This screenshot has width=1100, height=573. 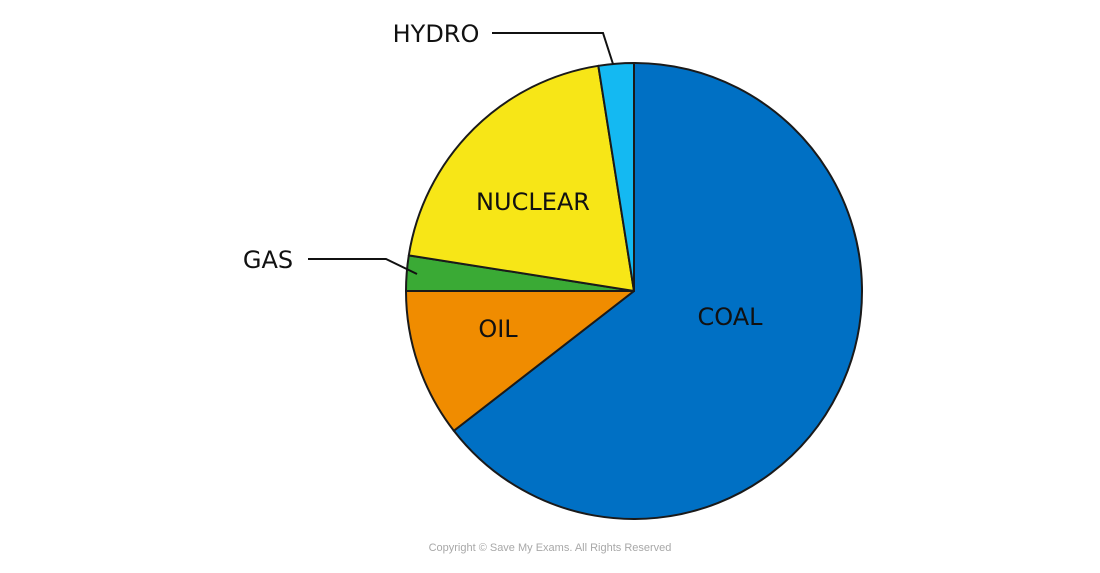 What do you see at coordinates (498, 329) in the screenshot?
I see `slice-label-oil: OIL` at bounding box center [498, 329].